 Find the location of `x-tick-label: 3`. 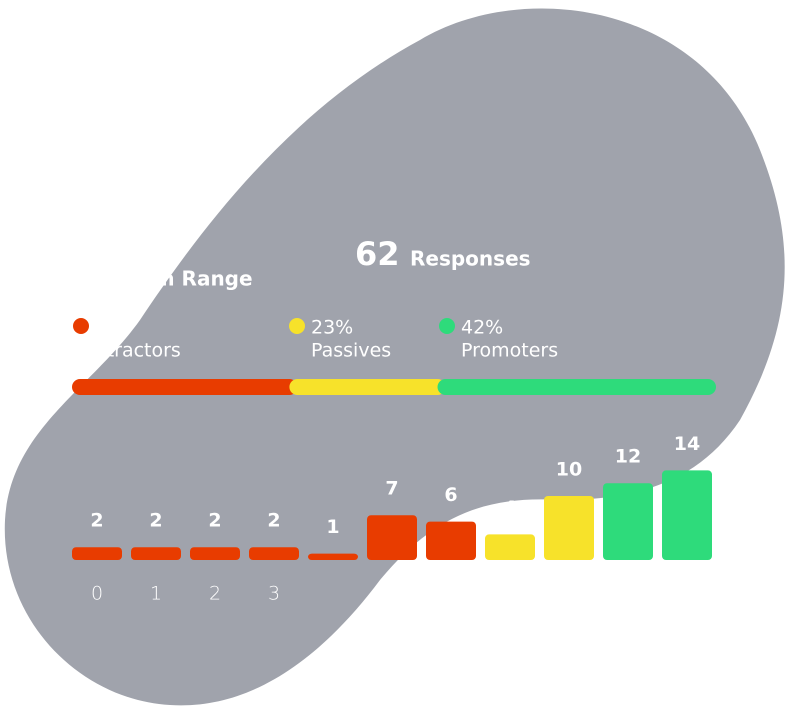

x-tick-label: 3 is located at coordinates (274, 594).